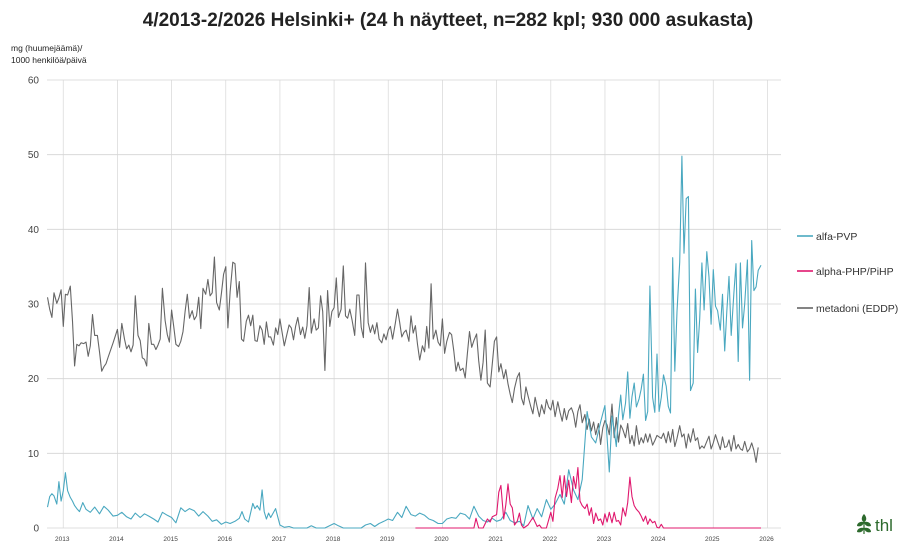 The image size is (920, 553). What do you see at coordinates (34, 454) in the screenshot?
I see `y-tick-label-1: 10` at bounding box center [34, 454].